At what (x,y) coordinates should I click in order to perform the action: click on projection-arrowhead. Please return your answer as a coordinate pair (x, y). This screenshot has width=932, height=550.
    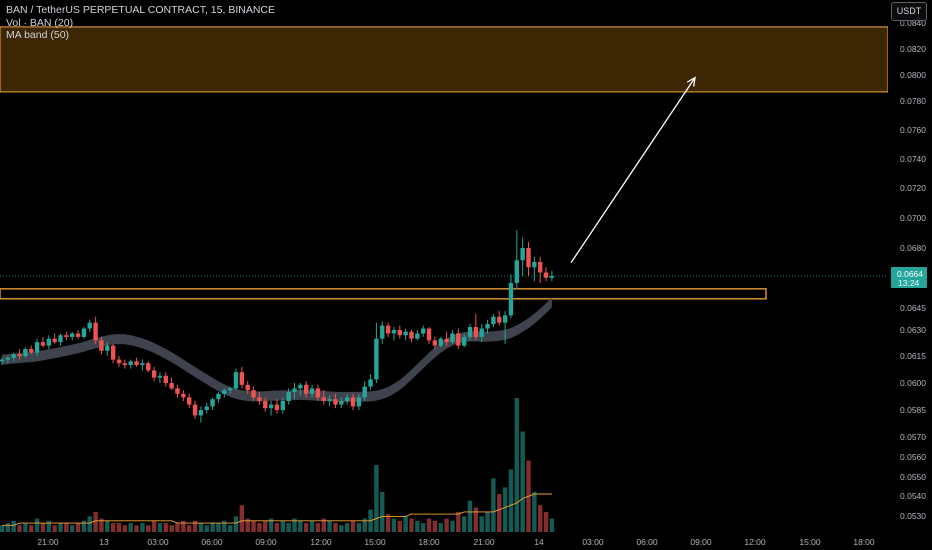
    Looking at the image, I should click on (691, 81).